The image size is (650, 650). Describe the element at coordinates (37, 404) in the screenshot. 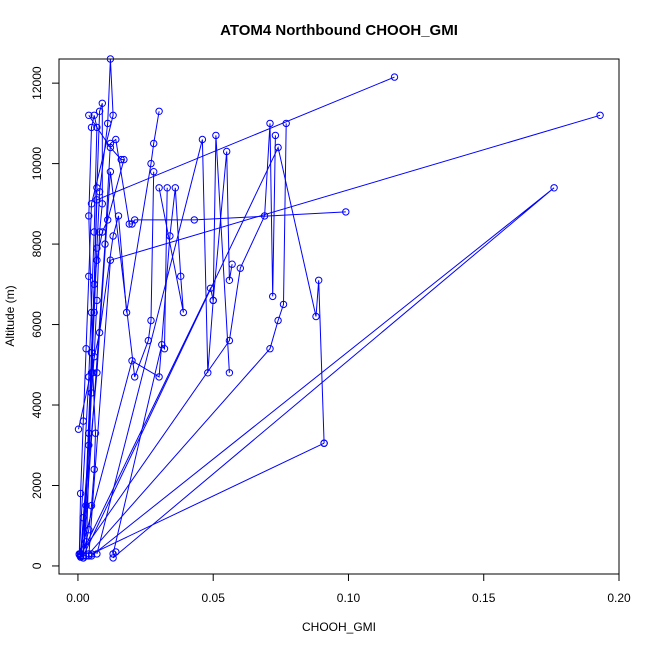

I see `y-tick-label: 4000` at that location.